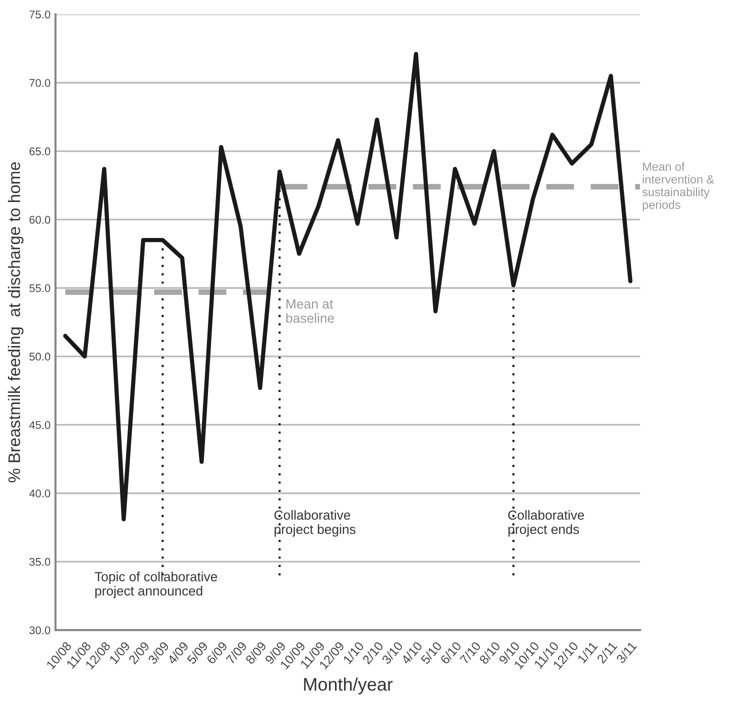  Describe the element at coordinates (39, 494) in the screenshot. I see `y-tick-label: 40.0` at that location.